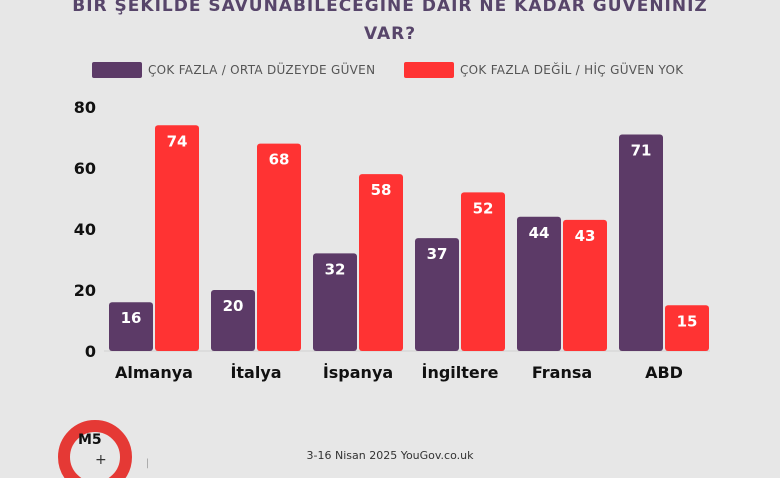 This screenshot has height=478, width=780. I want to click on bar-data-label: 68, so click(279, 160).